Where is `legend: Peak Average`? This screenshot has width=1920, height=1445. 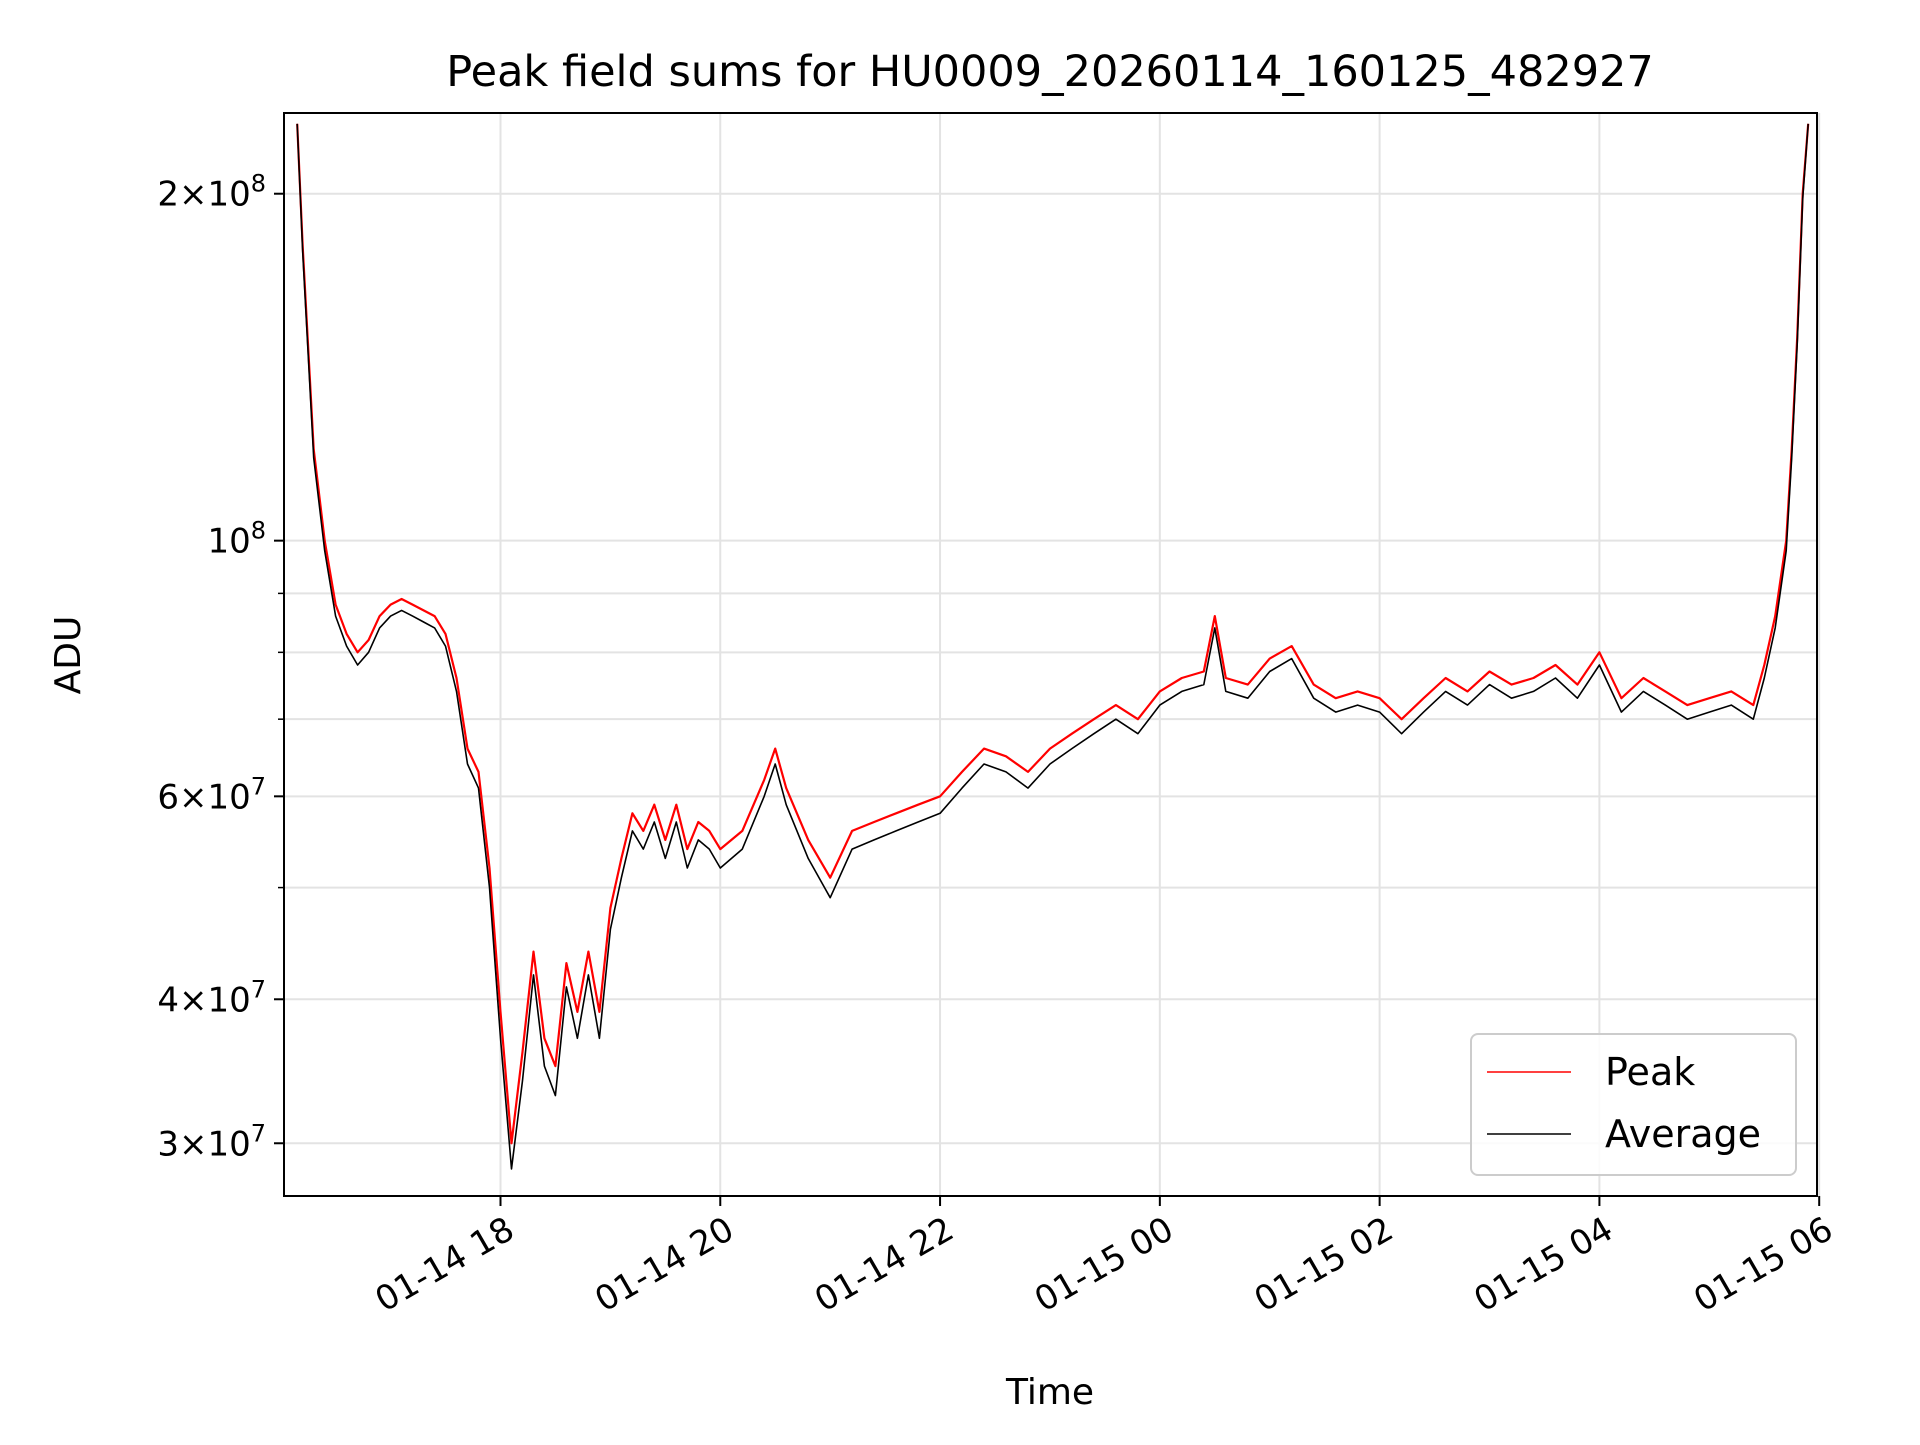 legend: Peak Average is located at coordinates (1633, 1104).